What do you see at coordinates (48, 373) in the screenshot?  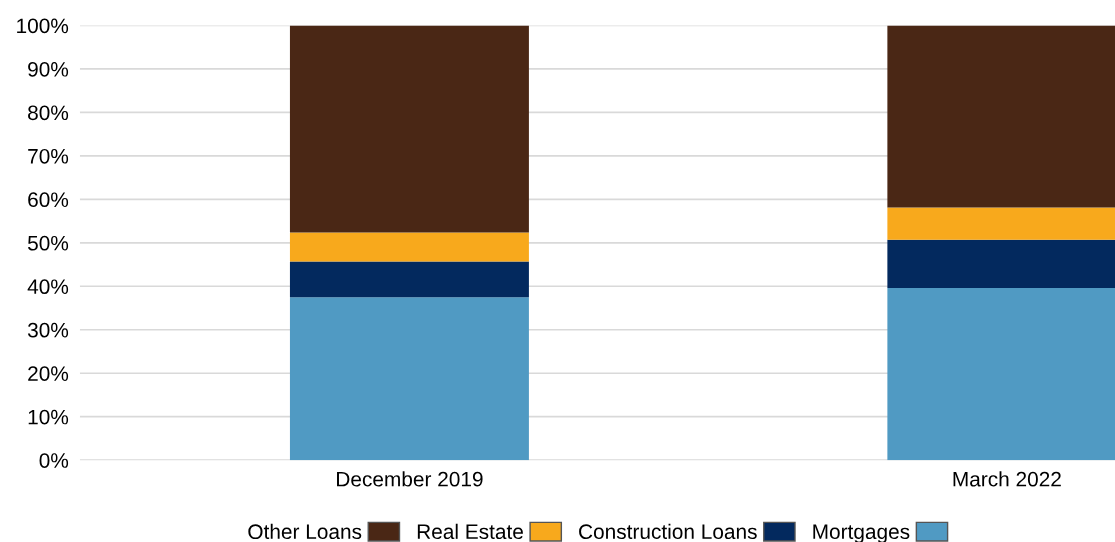 I see `y-tick-label: 20%` at bounding box center [48, 373].